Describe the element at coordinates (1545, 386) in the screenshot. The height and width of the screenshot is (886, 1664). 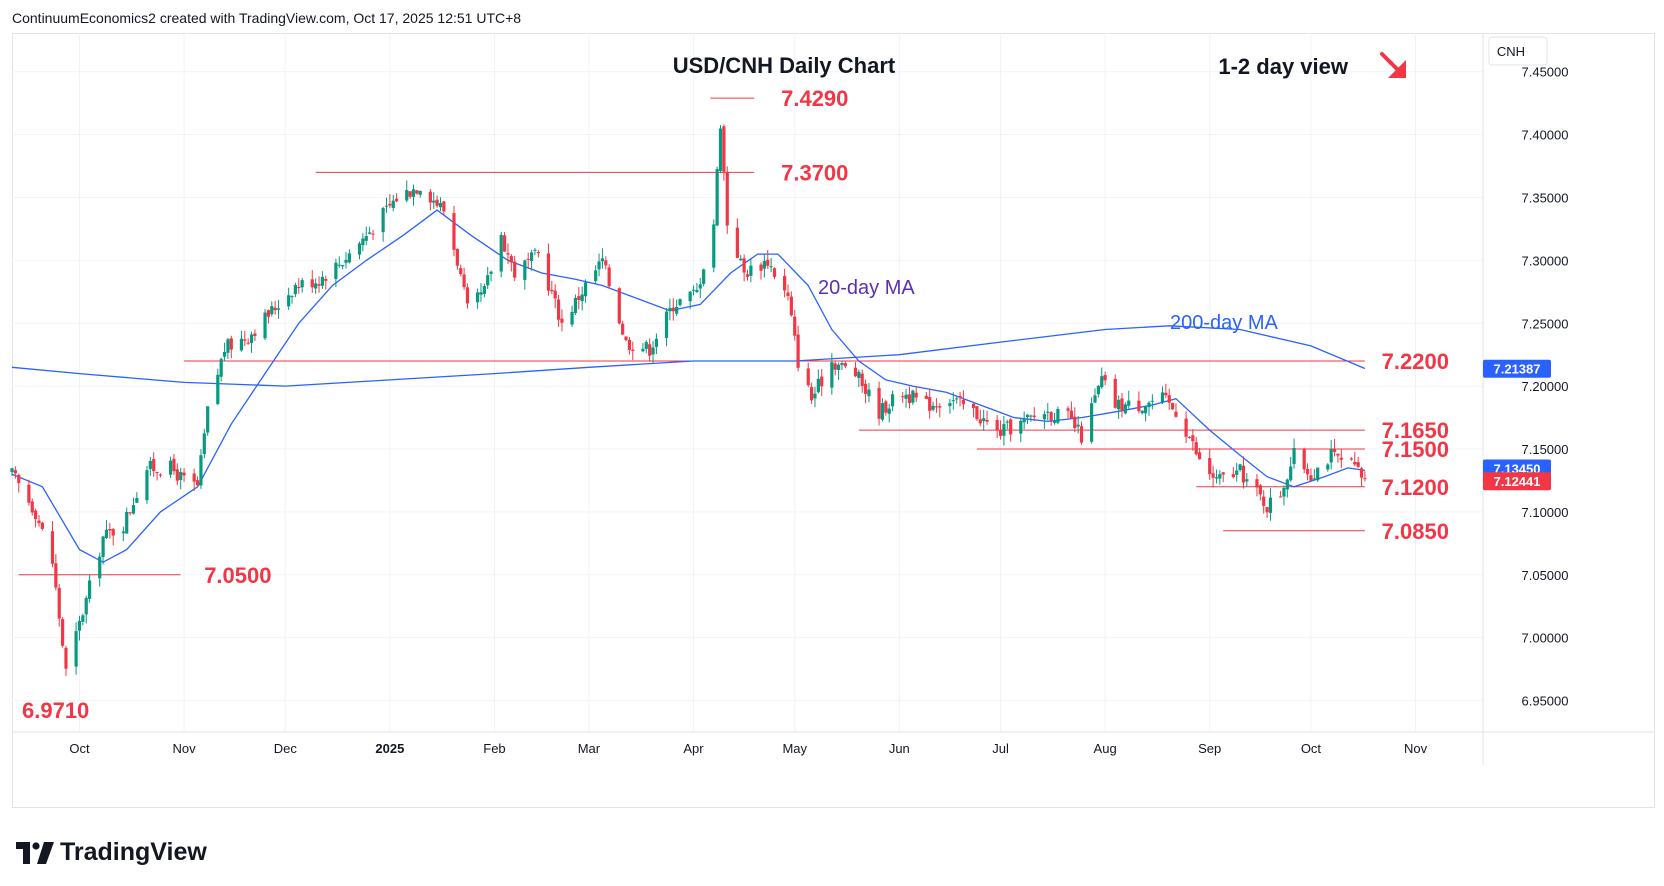
I see `price-tick-label: 7.20000` at that location.